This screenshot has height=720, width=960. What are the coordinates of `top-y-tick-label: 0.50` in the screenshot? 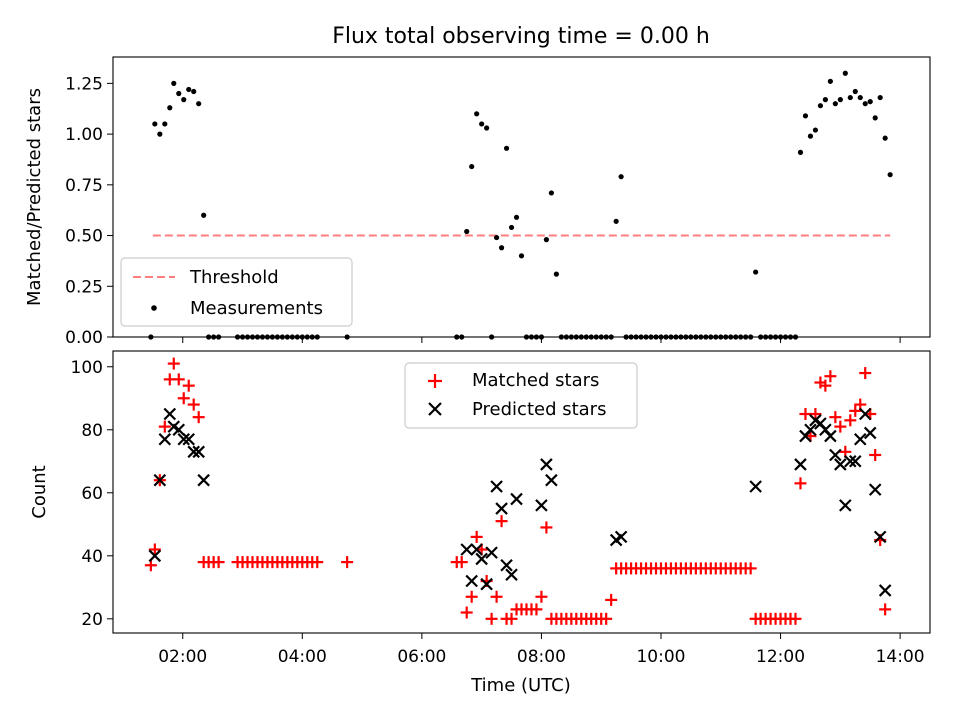 It's located at (84, 237).